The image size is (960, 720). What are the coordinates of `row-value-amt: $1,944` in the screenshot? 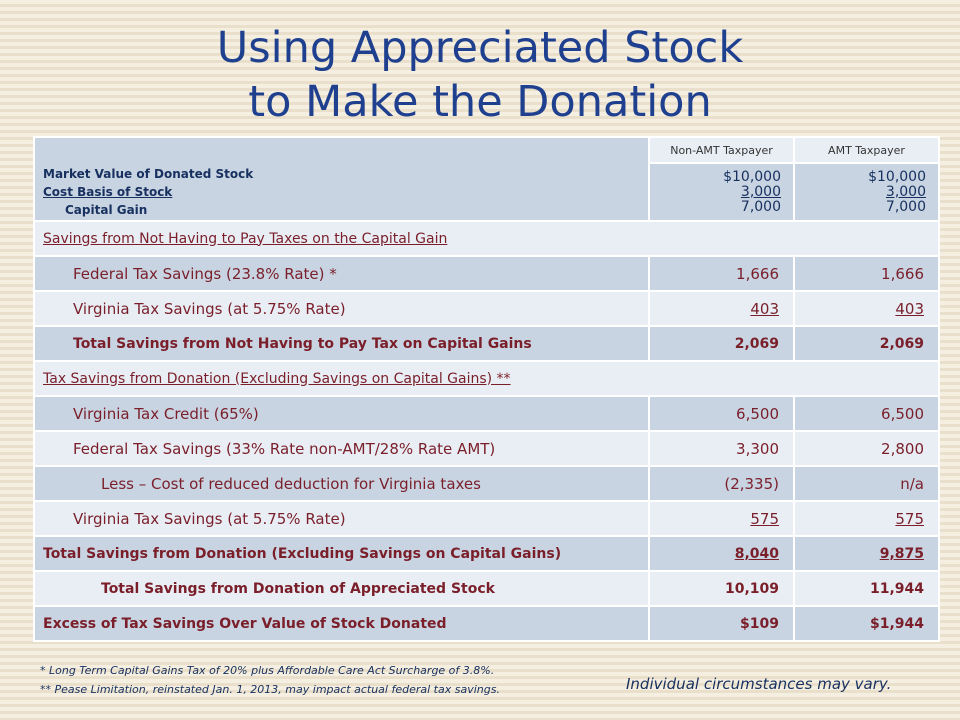 It's located at (866, 623).